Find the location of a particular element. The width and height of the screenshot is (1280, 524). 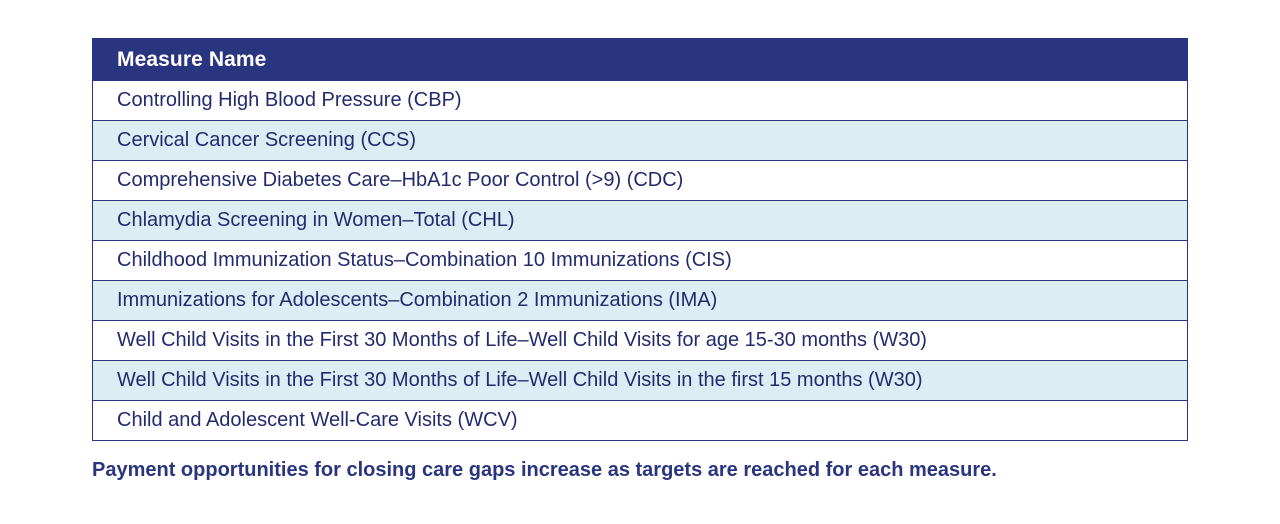

table-header-row: Measure Name is located at coordinates (640, 59).